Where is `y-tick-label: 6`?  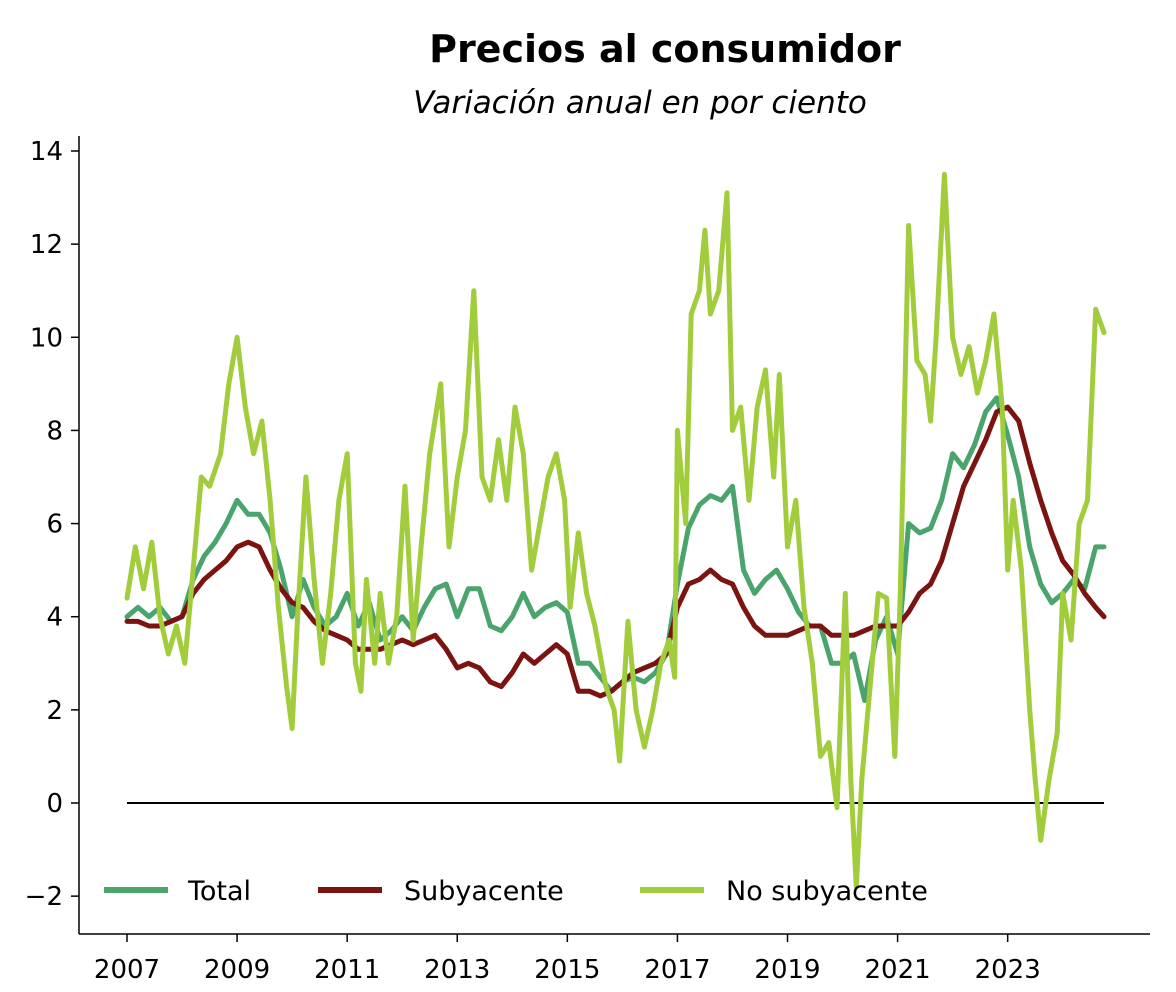
y-tick-label: 6 is located at coordinates (54, 525).